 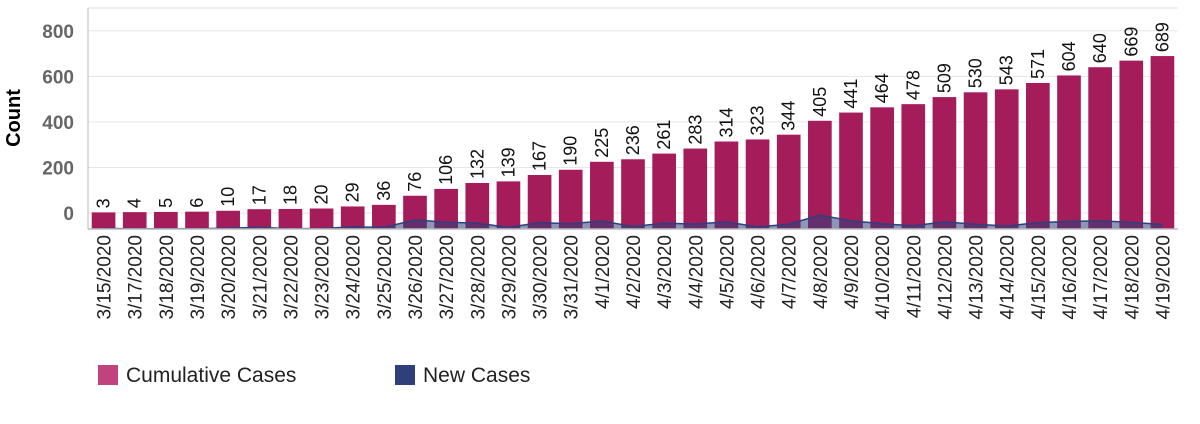 What do you see at coordinates (1131, 42) in the screenshot?
I see `data-label: 669` at bounding box center [1131, 42].